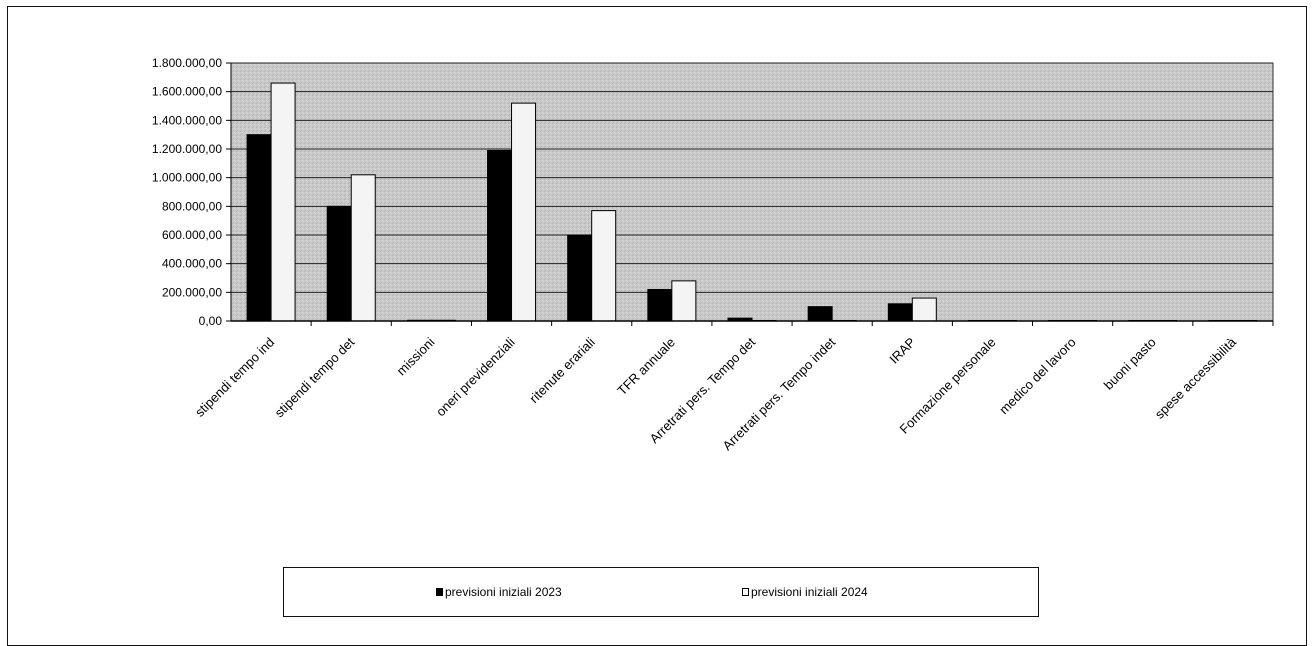 This screenshot has width=1315, height=646. Describe the element at coordinates (503, 592) in the screenshot. I see `legend-label-2023: previsioni iniziali 2023` at that location.